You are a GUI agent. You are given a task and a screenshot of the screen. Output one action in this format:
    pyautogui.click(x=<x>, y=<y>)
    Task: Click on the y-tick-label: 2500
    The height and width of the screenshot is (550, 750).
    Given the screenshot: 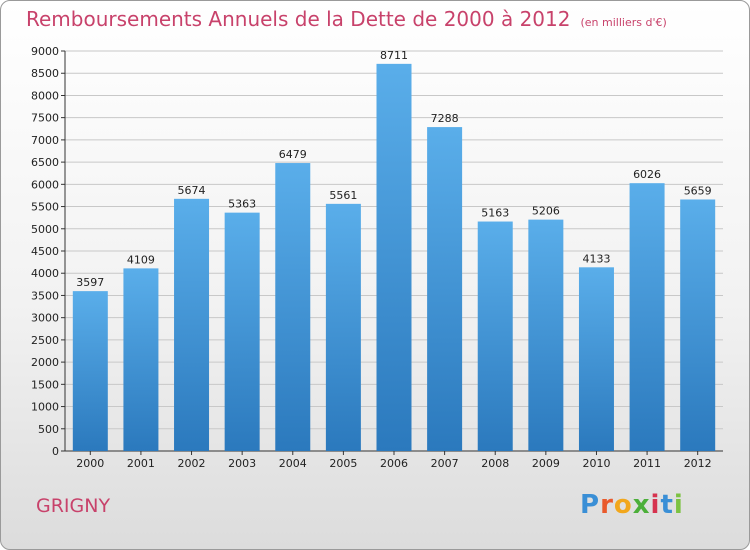 What is the action you would take?
    pyautogui.click(x=45, y=340)
    